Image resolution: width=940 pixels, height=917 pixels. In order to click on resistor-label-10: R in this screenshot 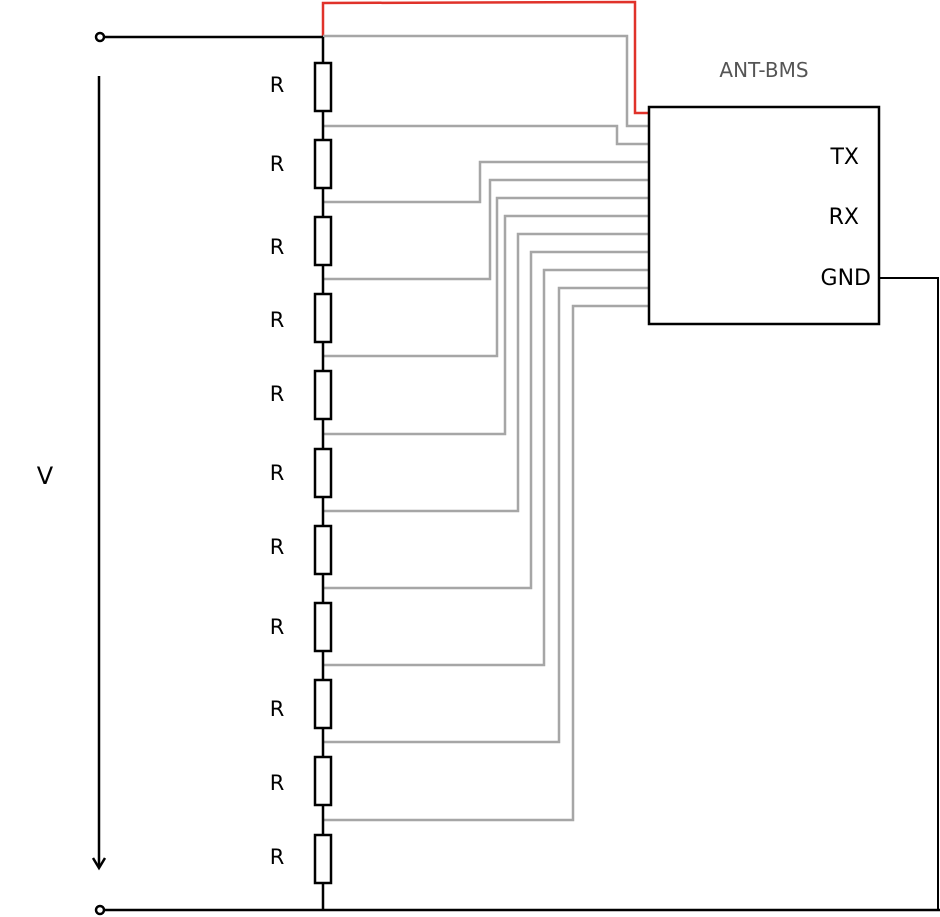, I will do `click(277, 857)`.